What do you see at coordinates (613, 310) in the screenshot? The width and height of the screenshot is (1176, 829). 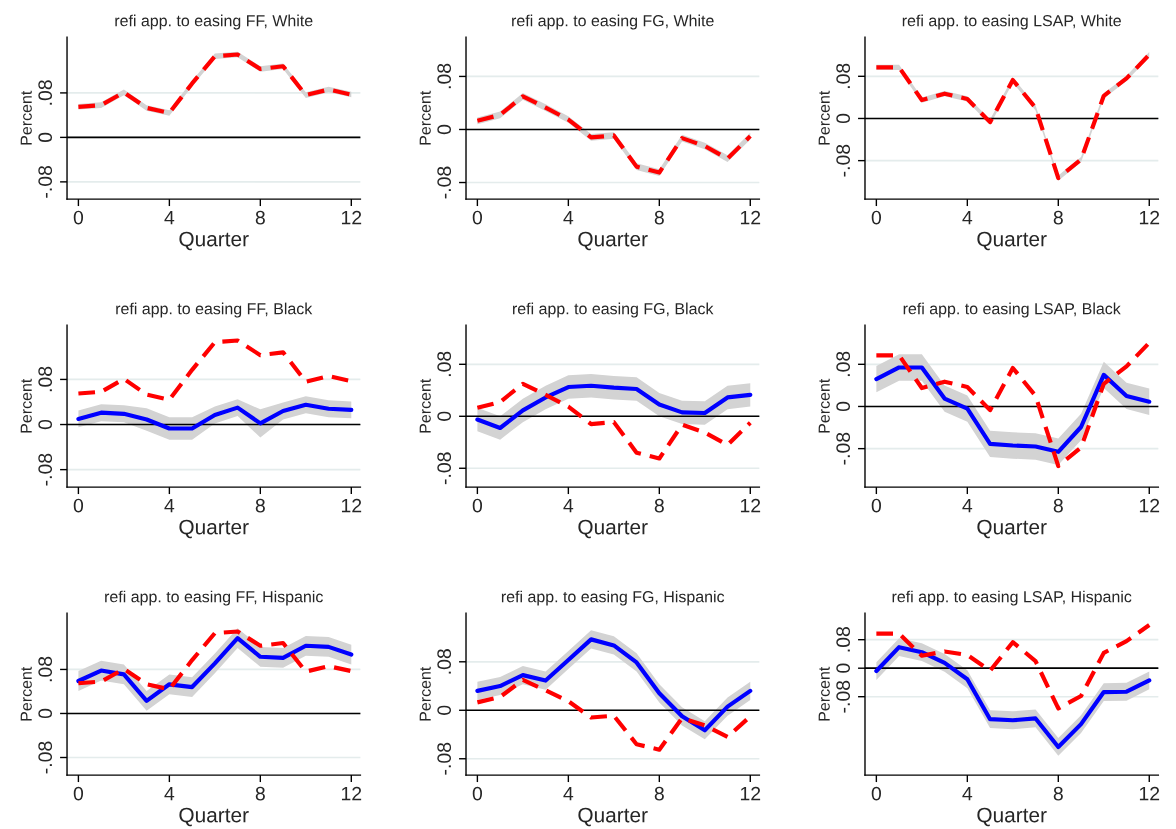 I see `chart-title: refi app. to easing FG, Black` at bounding box center [613, 310].